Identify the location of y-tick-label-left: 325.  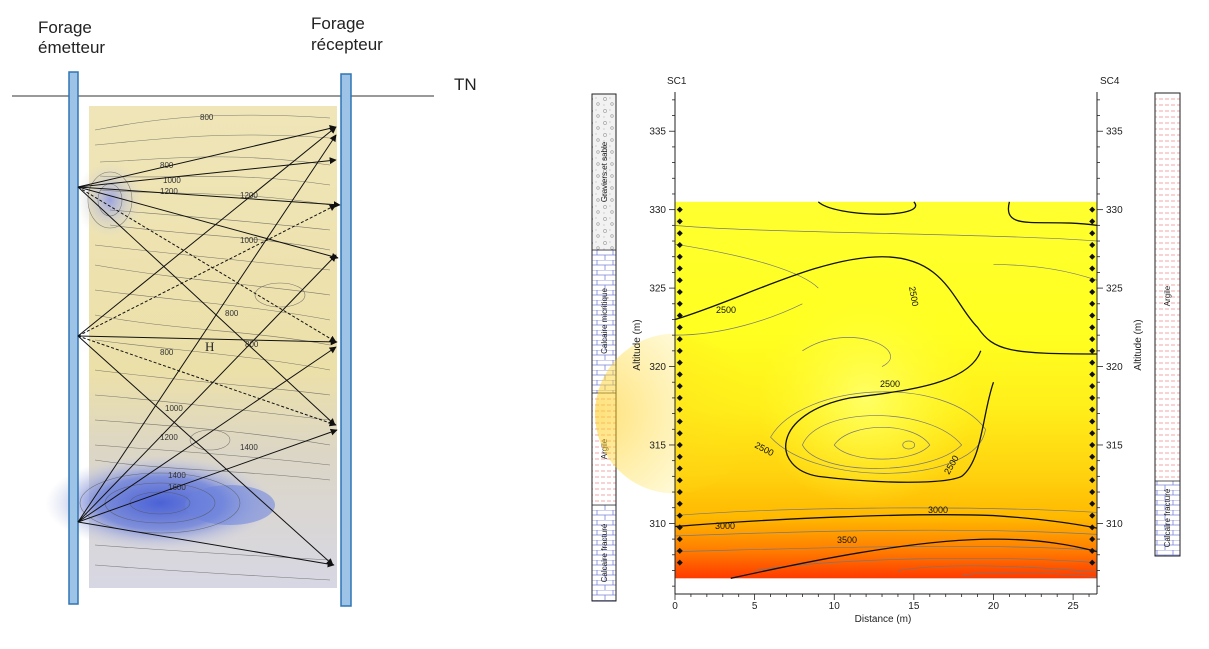
(657, 289).